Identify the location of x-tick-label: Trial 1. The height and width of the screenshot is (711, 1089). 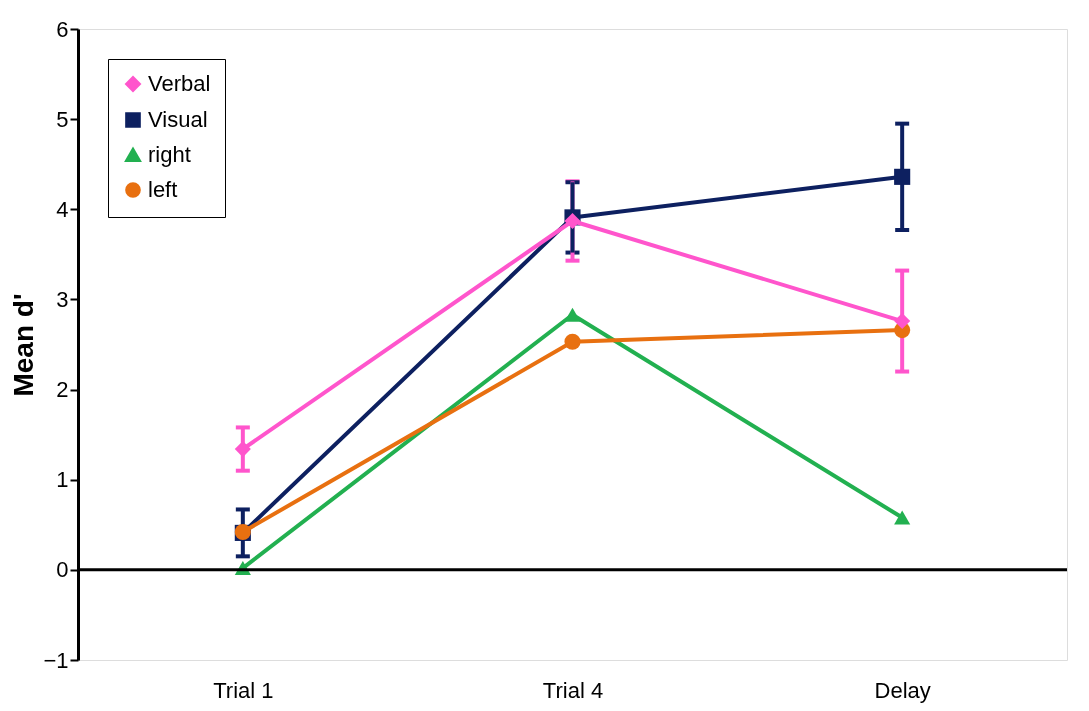
(243, 690).